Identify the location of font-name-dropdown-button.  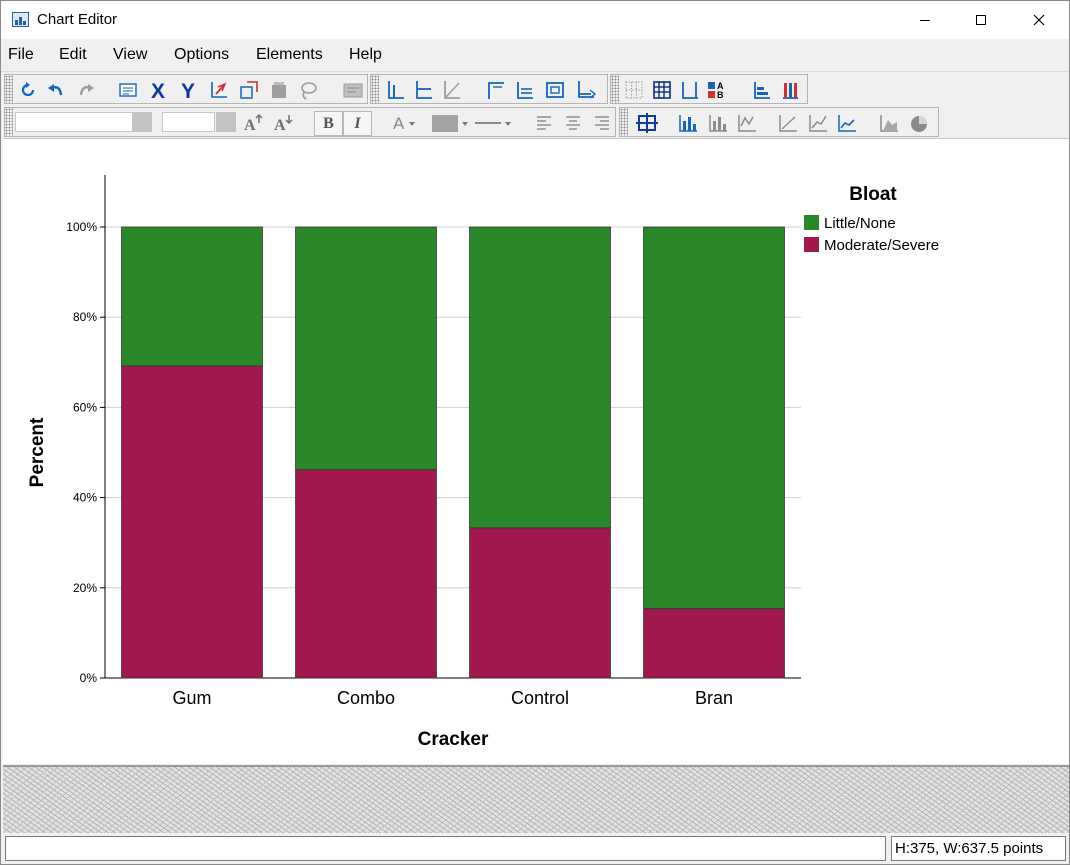
(142, 122).